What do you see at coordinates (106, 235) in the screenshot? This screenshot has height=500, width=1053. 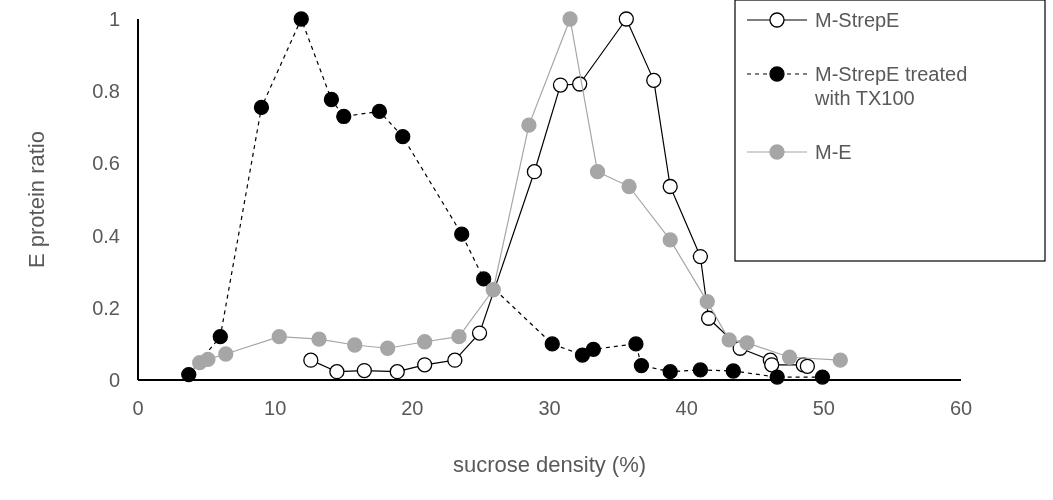 I see `y-tick-label: 0.4` at bounding box center [106, 235].